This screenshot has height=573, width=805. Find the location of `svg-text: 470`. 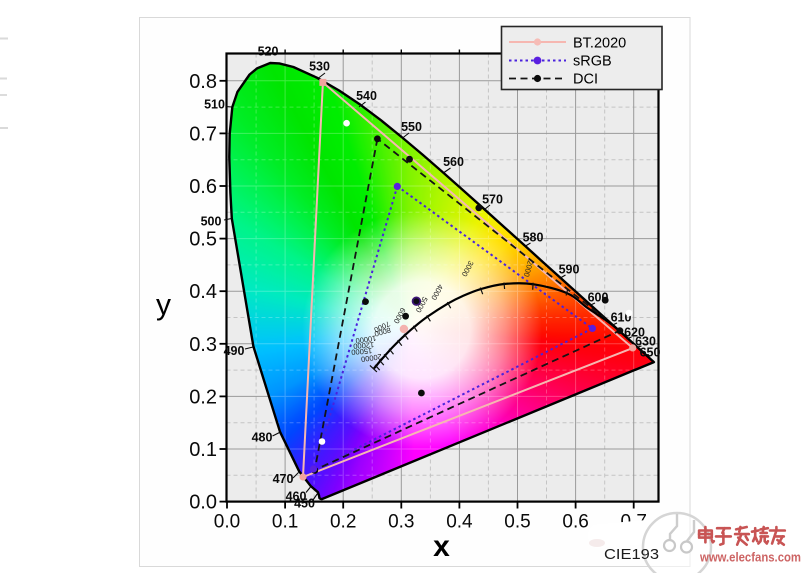

svg-text: 470 is located at coordinates (283, 479).